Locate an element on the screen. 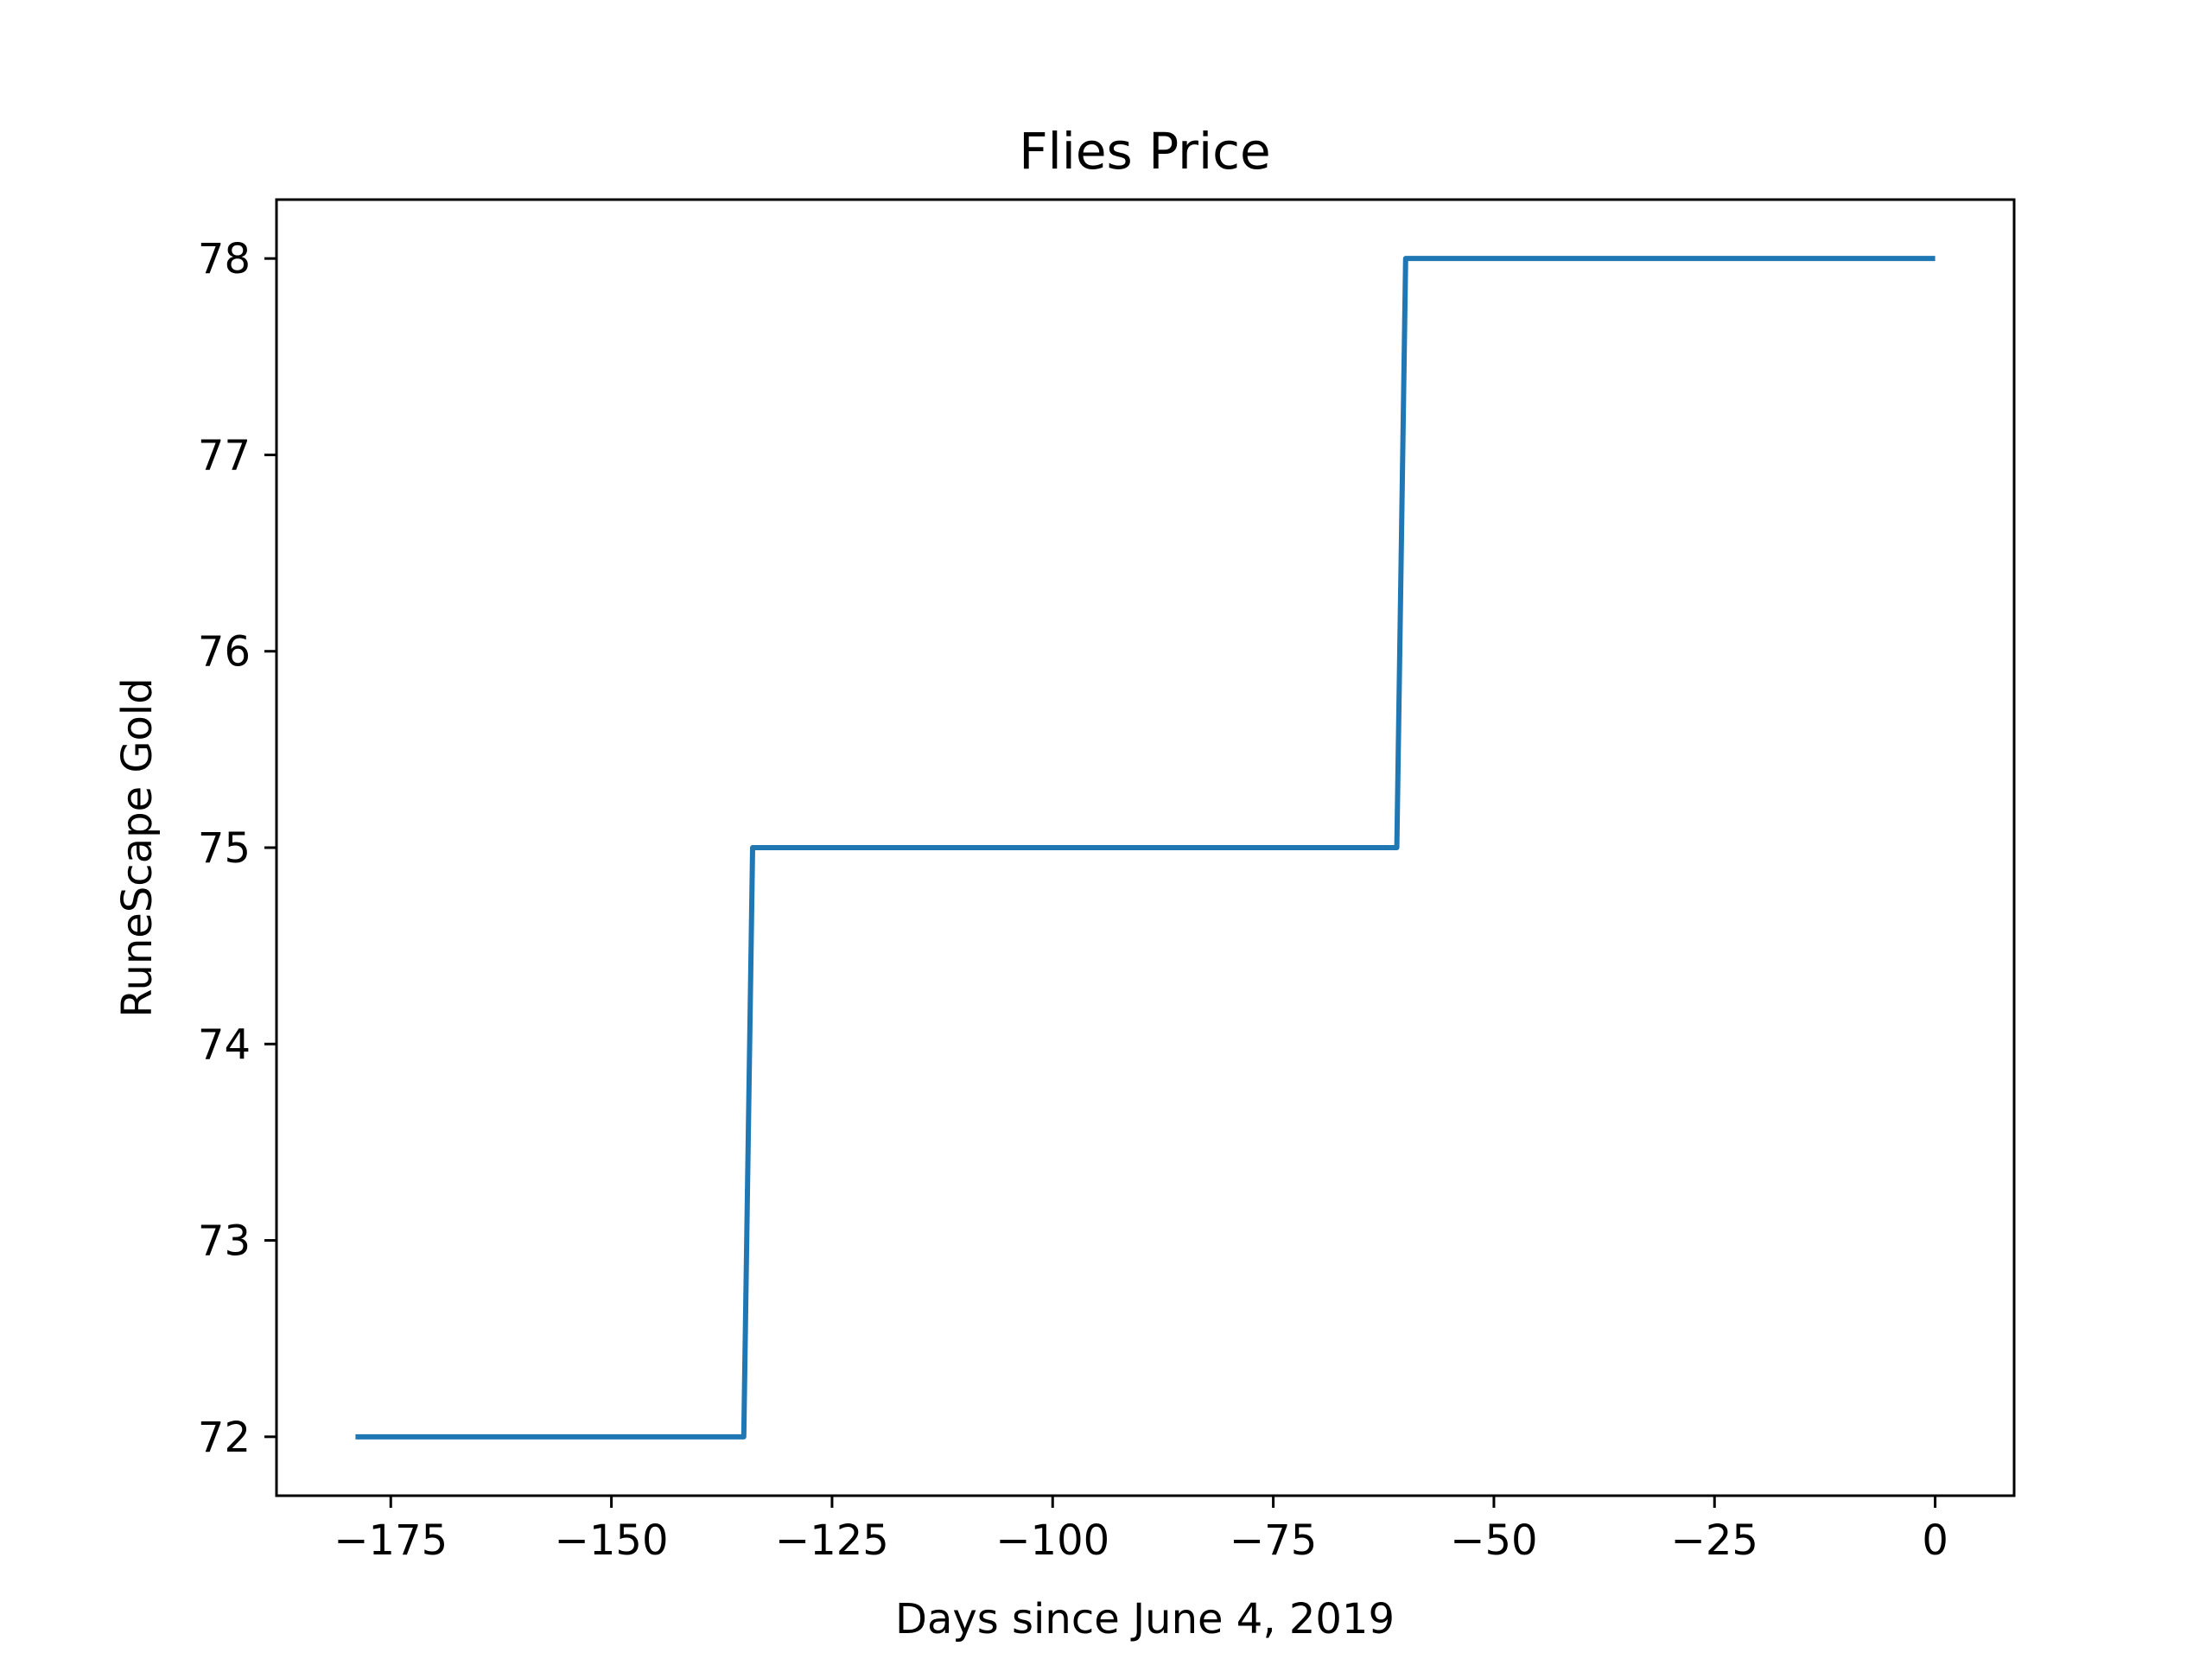 Image resolution: width=2212 pixels, height=1659 pixels. x-axis: −175 −150 −125 −100 −75 −50 −25 0 is located at coordinates (1141, 1530).